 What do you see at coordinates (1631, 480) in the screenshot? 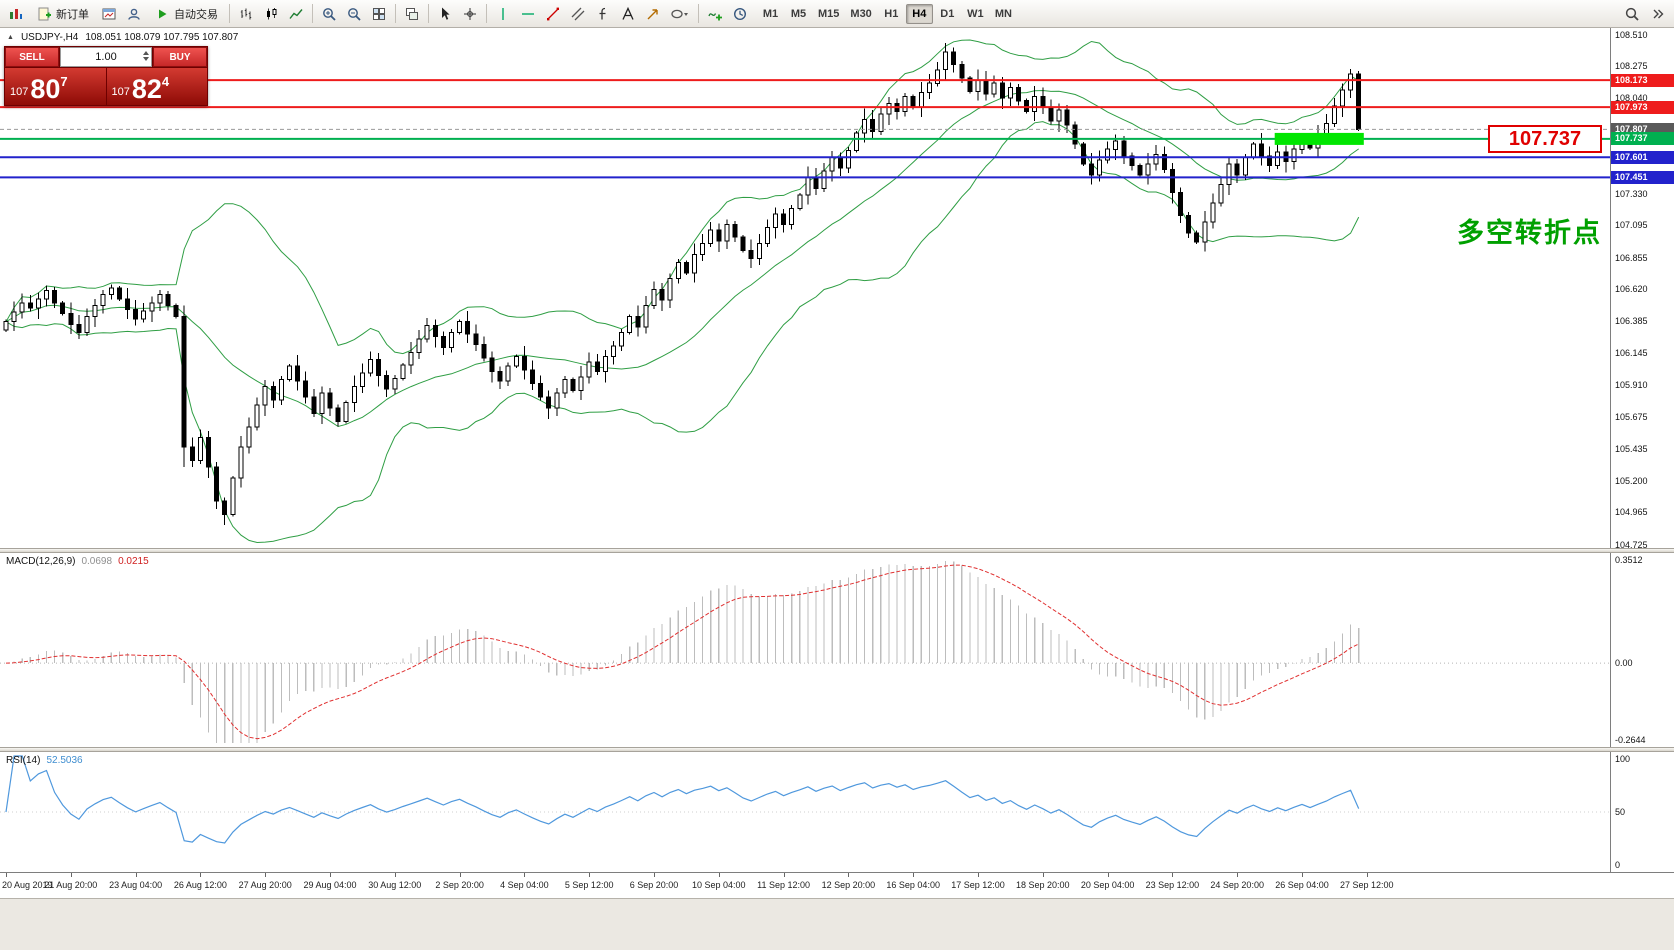
I see `price-tick-label: 105.200` at bounding box center [1631, 480].